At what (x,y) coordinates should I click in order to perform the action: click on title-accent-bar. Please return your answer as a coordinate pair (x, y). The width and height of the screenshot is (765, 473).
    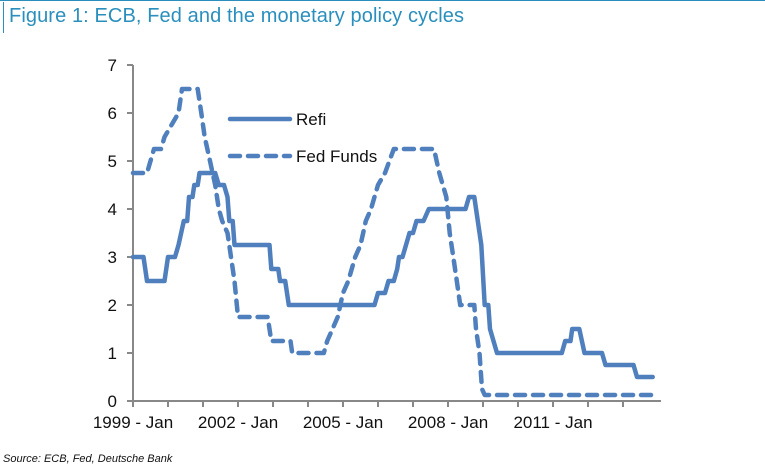
    Looking at the image, I should click on (3, 17).